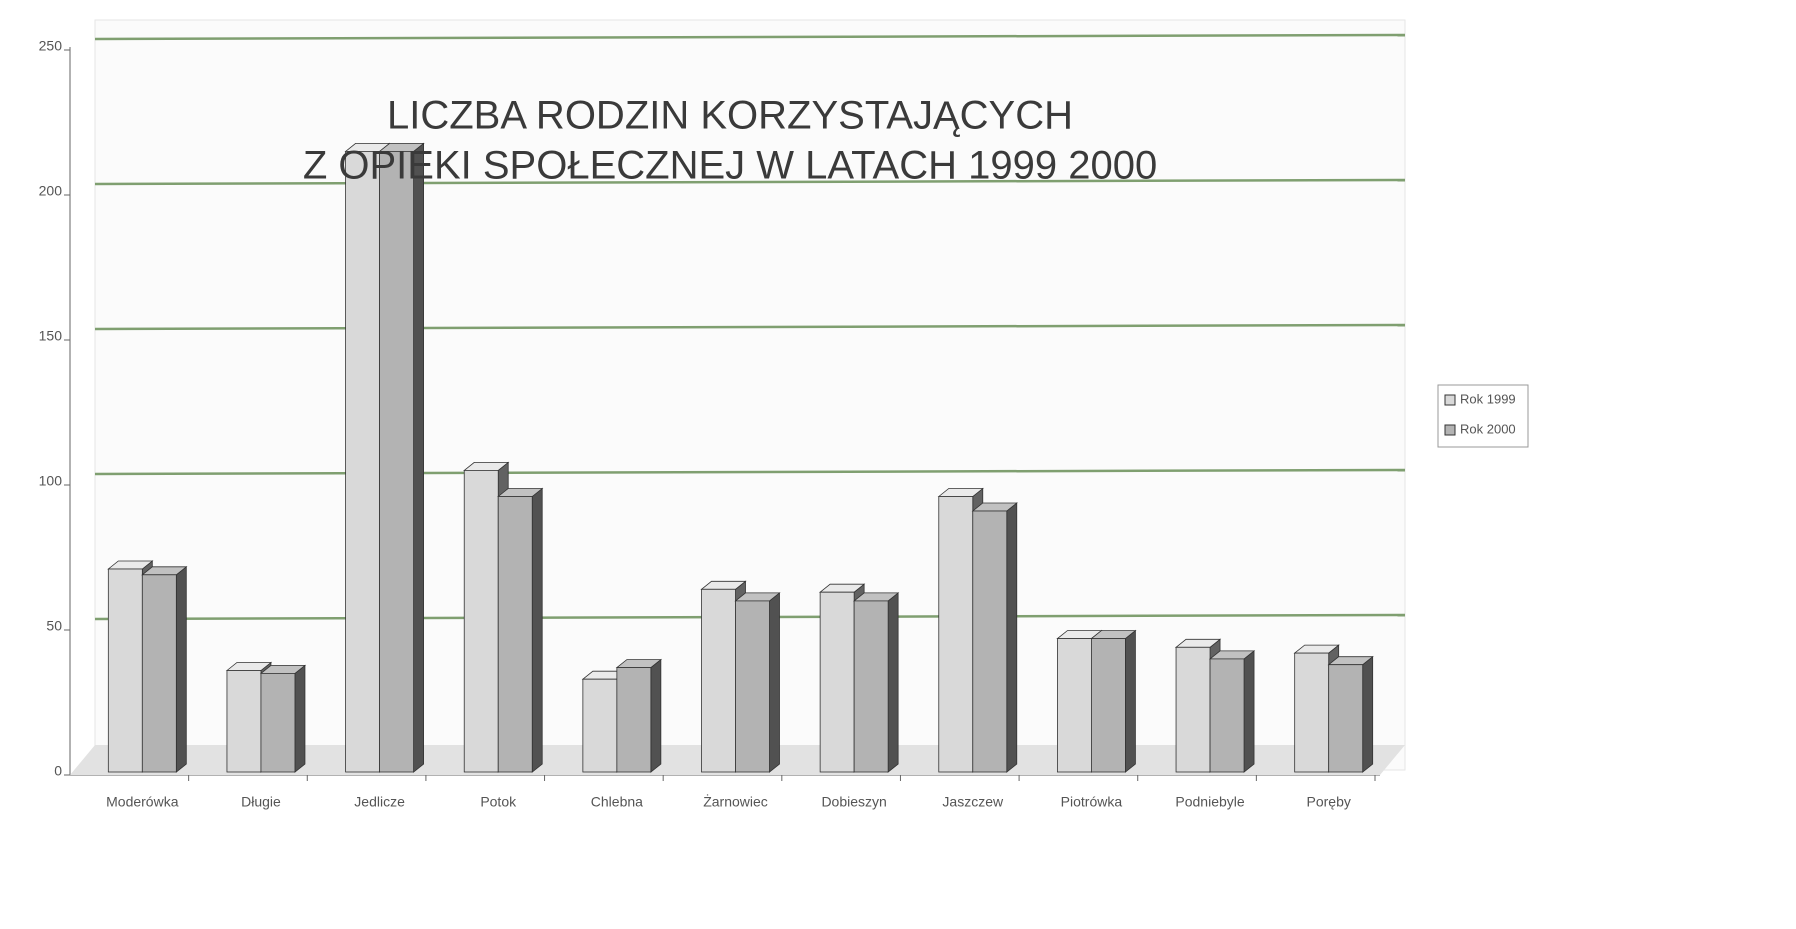  What do you see at coordinates (58, 771) in the screenshot?
I see `y-tick-label: 0` at bounding box center [58, 771].